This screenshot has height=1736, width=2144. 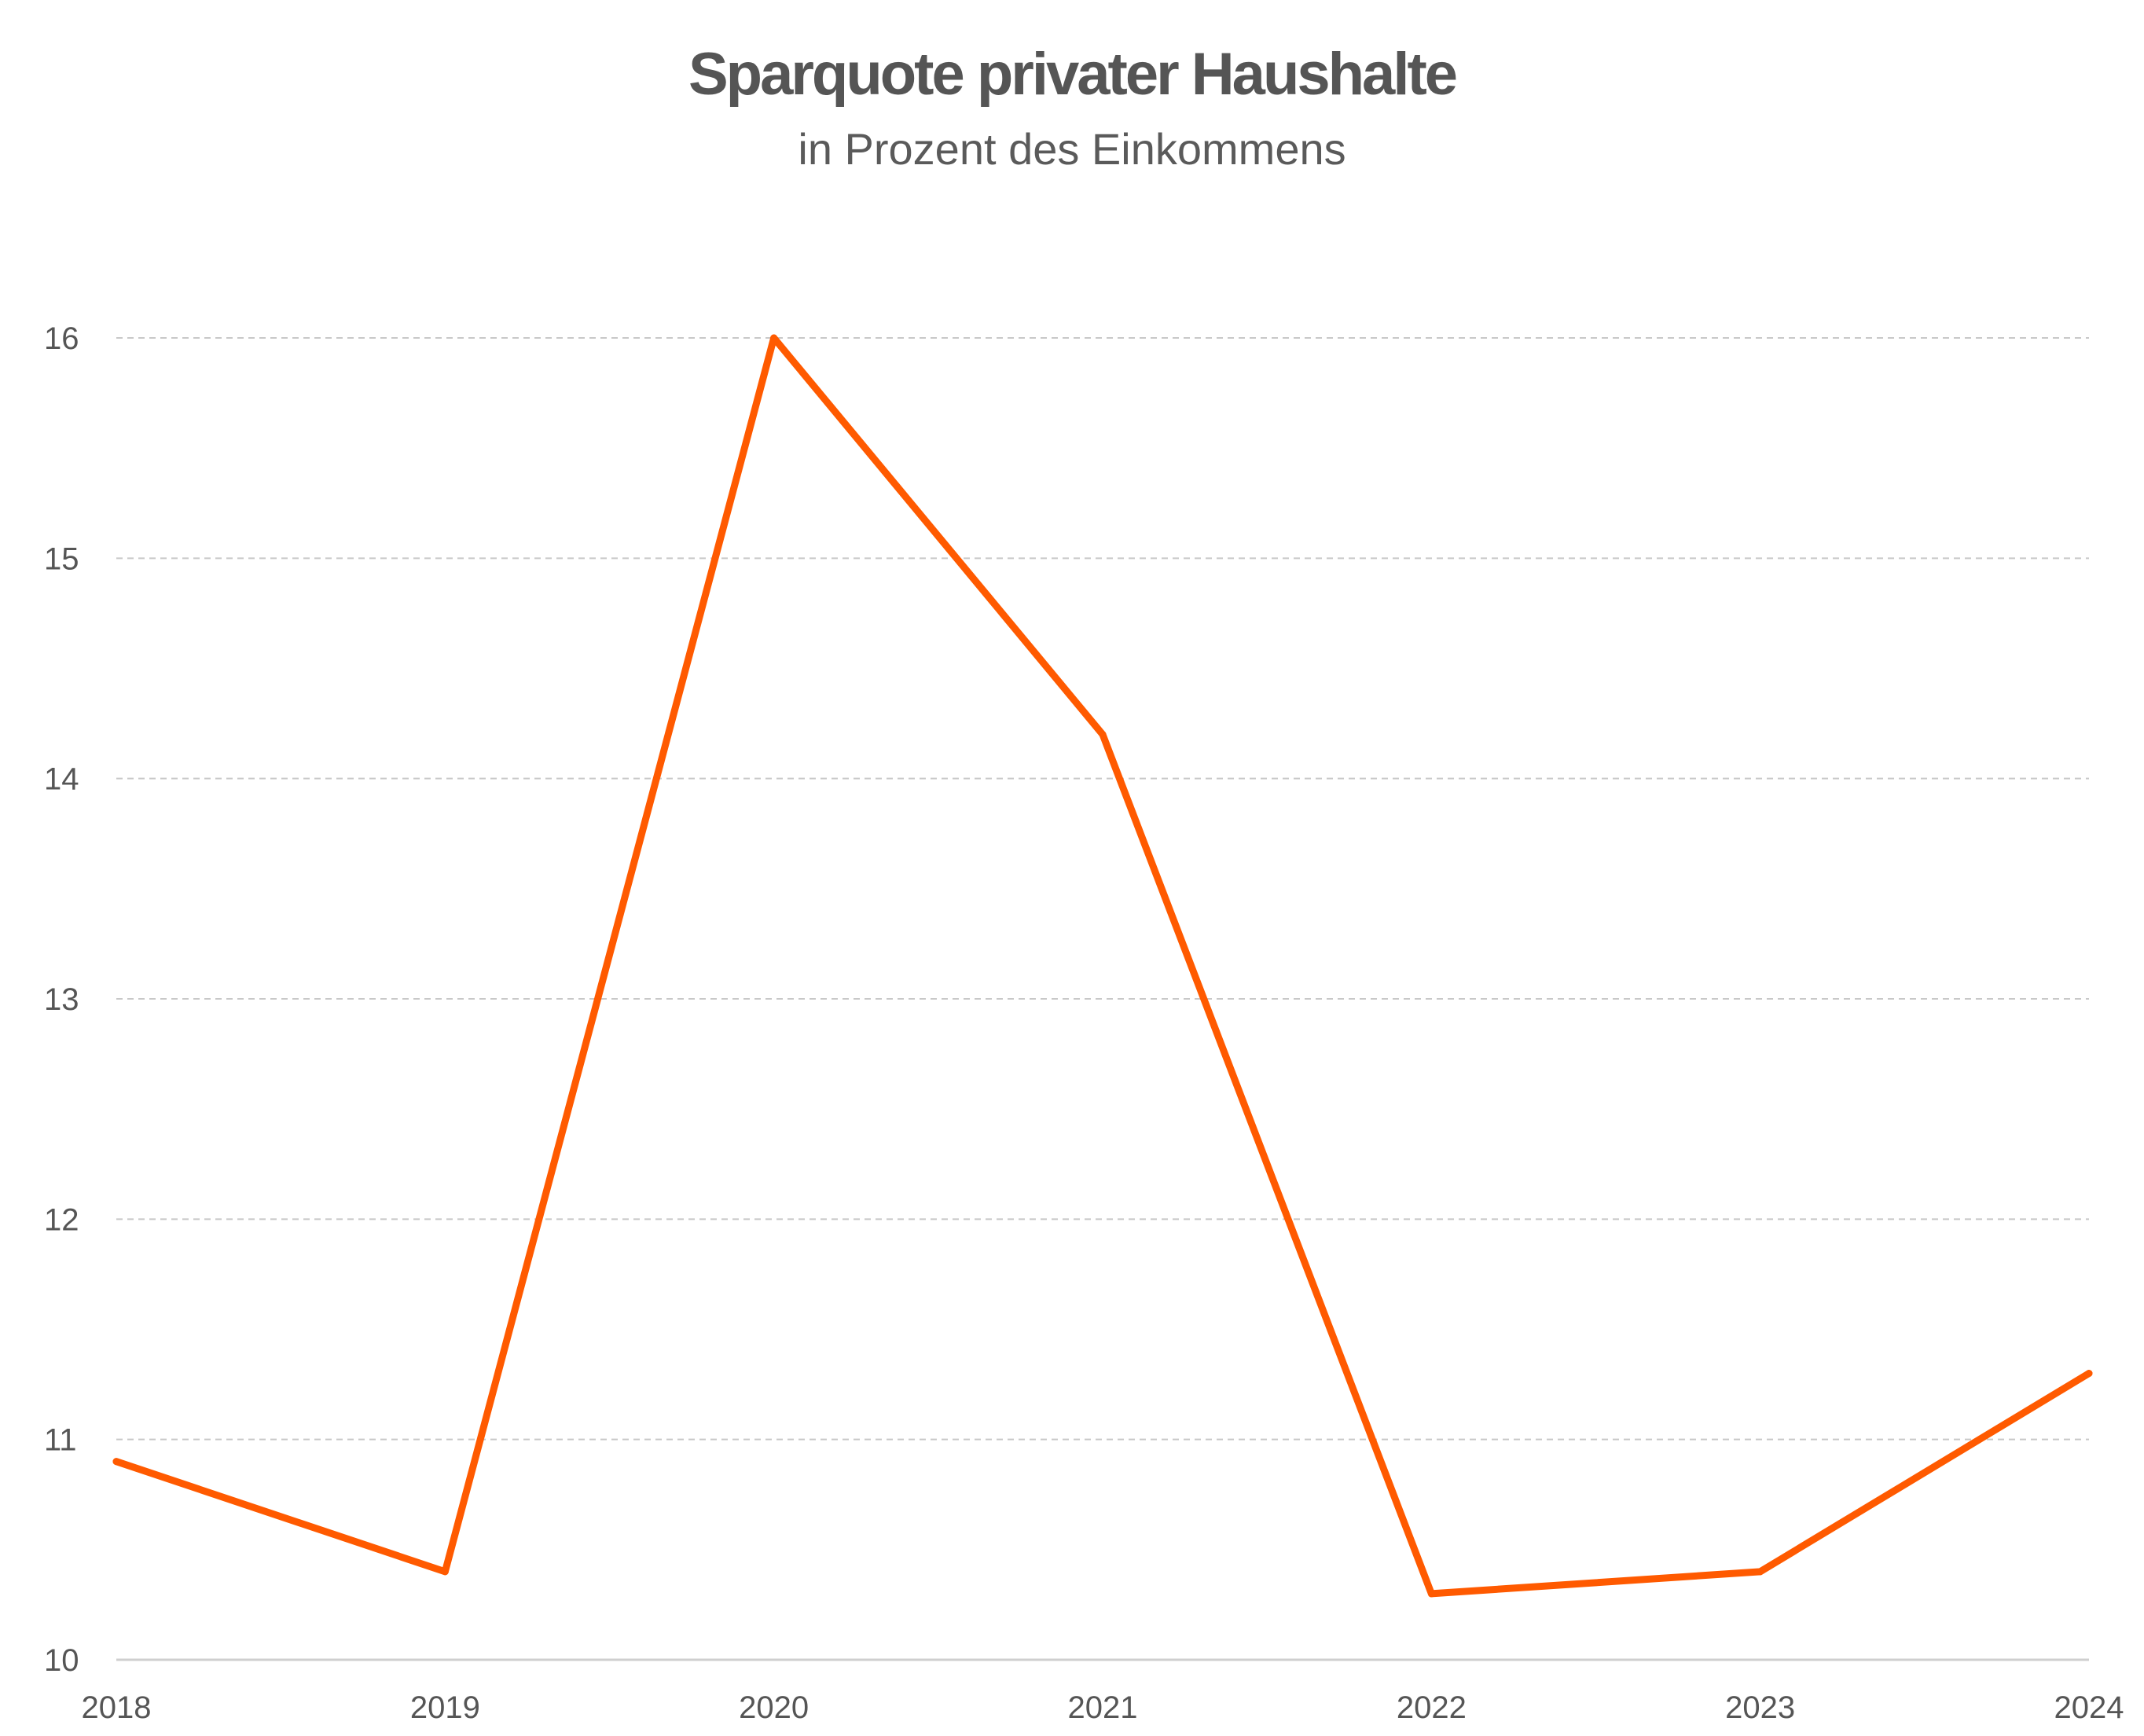 What do you see at coordinates (1760, 1707) in the screenshot?
I see `x-tick-label: 2023` at bounding box center [1760, 1707].